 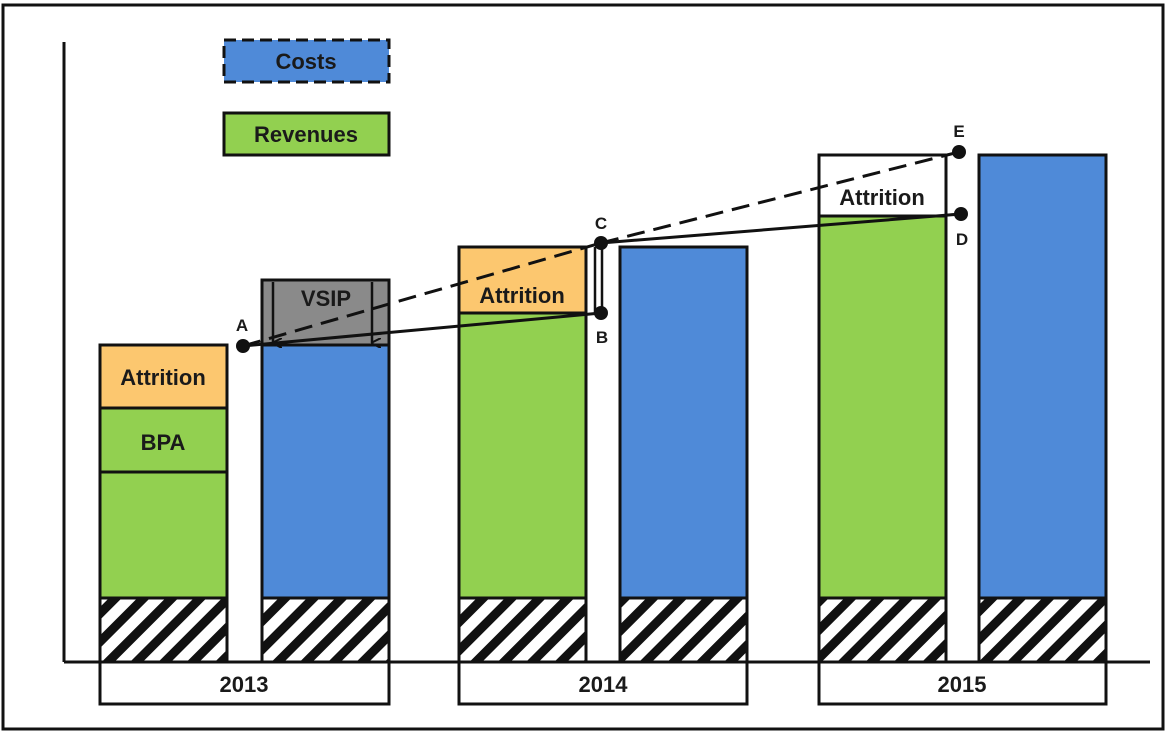 What do you see at coordinates (602, 337) in the screenshot?
I see `point-b-label: B` at bounding box center [602, 337].